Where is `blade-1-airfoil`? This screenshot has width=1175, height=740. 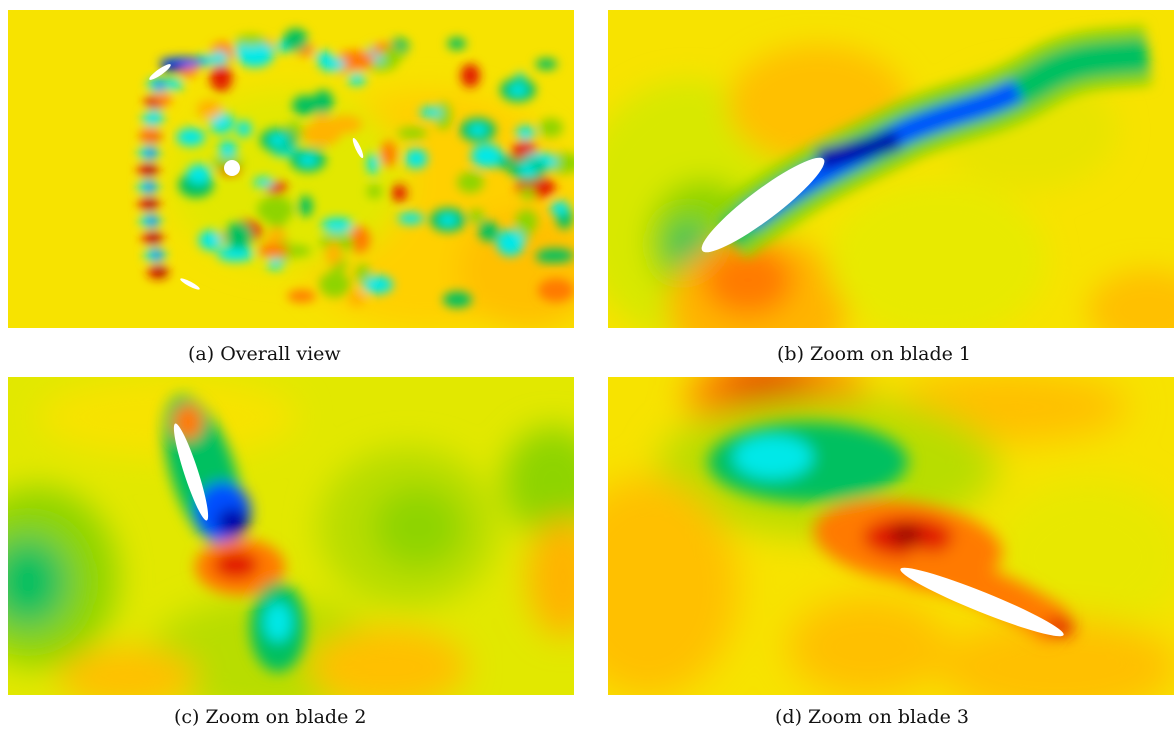 blade-1-airfoil is located at coordinates (763, 205).